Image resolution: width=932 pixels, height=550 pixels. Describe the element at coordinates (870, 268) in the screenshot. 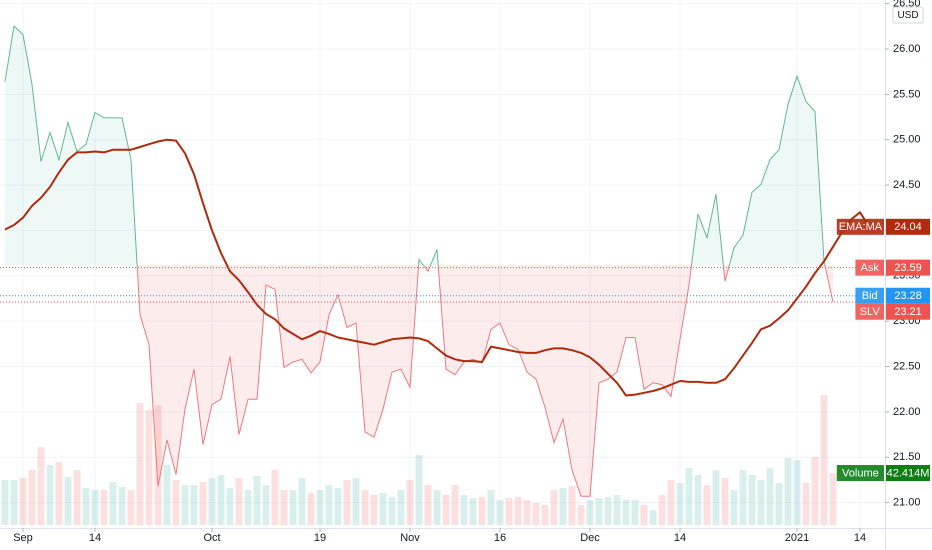

I see `label-name: Ask` at that location.